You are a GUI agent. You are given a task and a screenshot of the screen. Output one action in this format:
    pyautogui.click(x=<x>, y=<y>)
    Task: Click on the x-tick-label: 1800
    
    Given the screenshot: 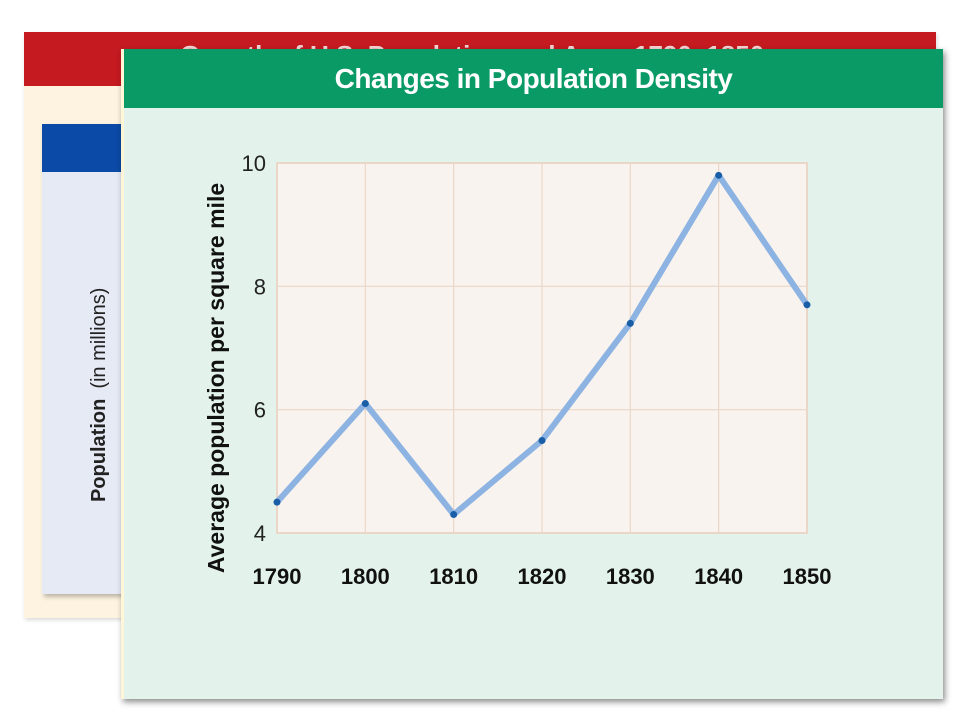 What is the action you would take?
    pyautogui.click(x=365, y=576)
    